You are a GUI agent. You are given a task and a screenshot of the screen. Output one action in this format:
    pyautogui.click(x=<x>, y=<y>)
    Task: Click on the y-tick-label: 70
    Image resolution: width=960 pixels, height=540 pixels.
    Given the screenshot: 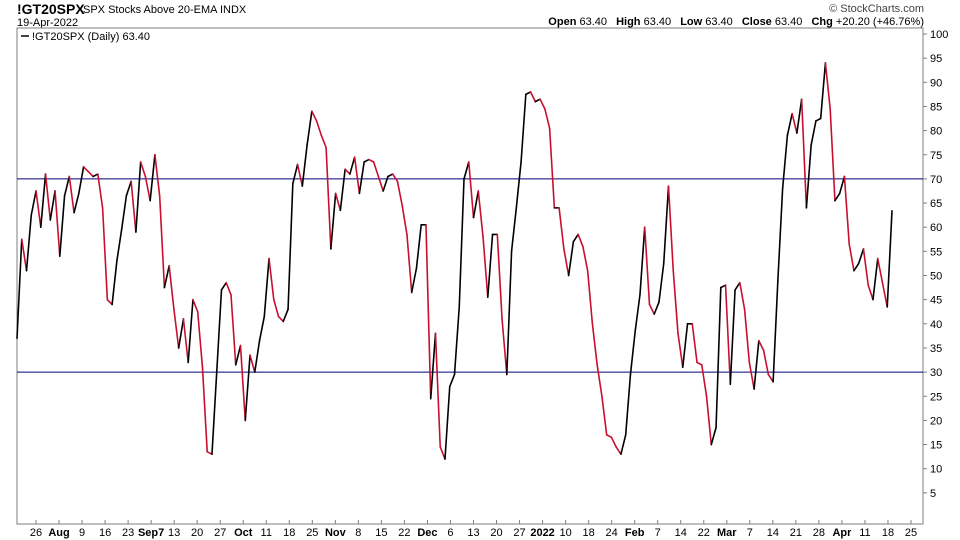 What is the action you would take?
    pyautogui.click(x=936, y=180)
    